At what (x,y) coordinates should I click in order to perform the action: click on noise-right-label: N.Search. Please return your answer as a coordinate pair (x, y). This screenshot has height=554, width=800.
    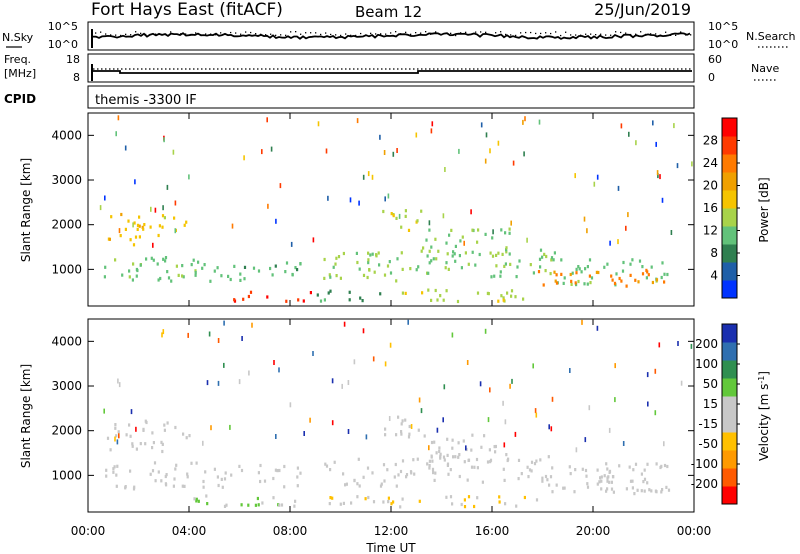
    Looking at the image, I should click on (771, 36).